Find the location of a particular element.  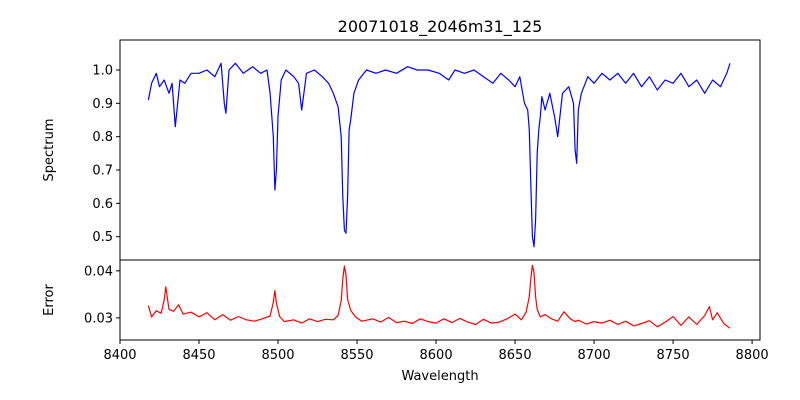

error-x-ticks: 8400 8450 8500 8550 8600 8650 8700 8750 8800 is located at coordinates (436, 351).